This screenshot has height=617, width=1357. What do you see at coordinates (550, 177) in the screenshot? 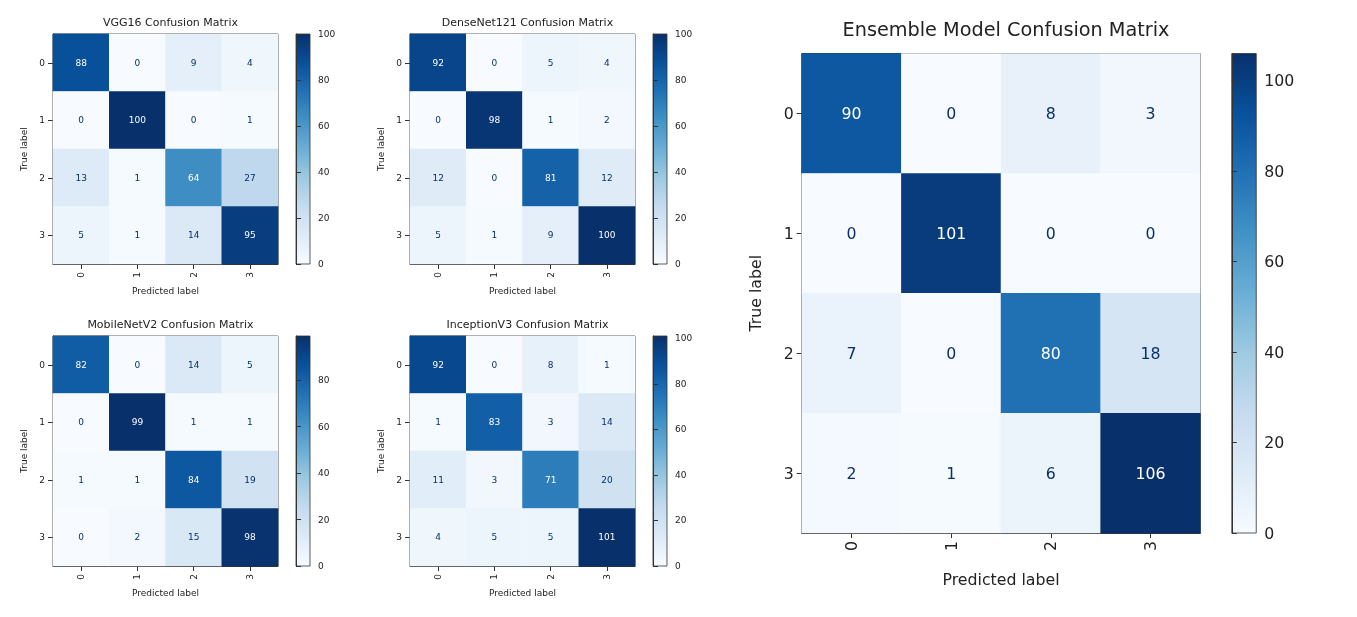
I see `data-label: 81` at bounding box center [550, 177].